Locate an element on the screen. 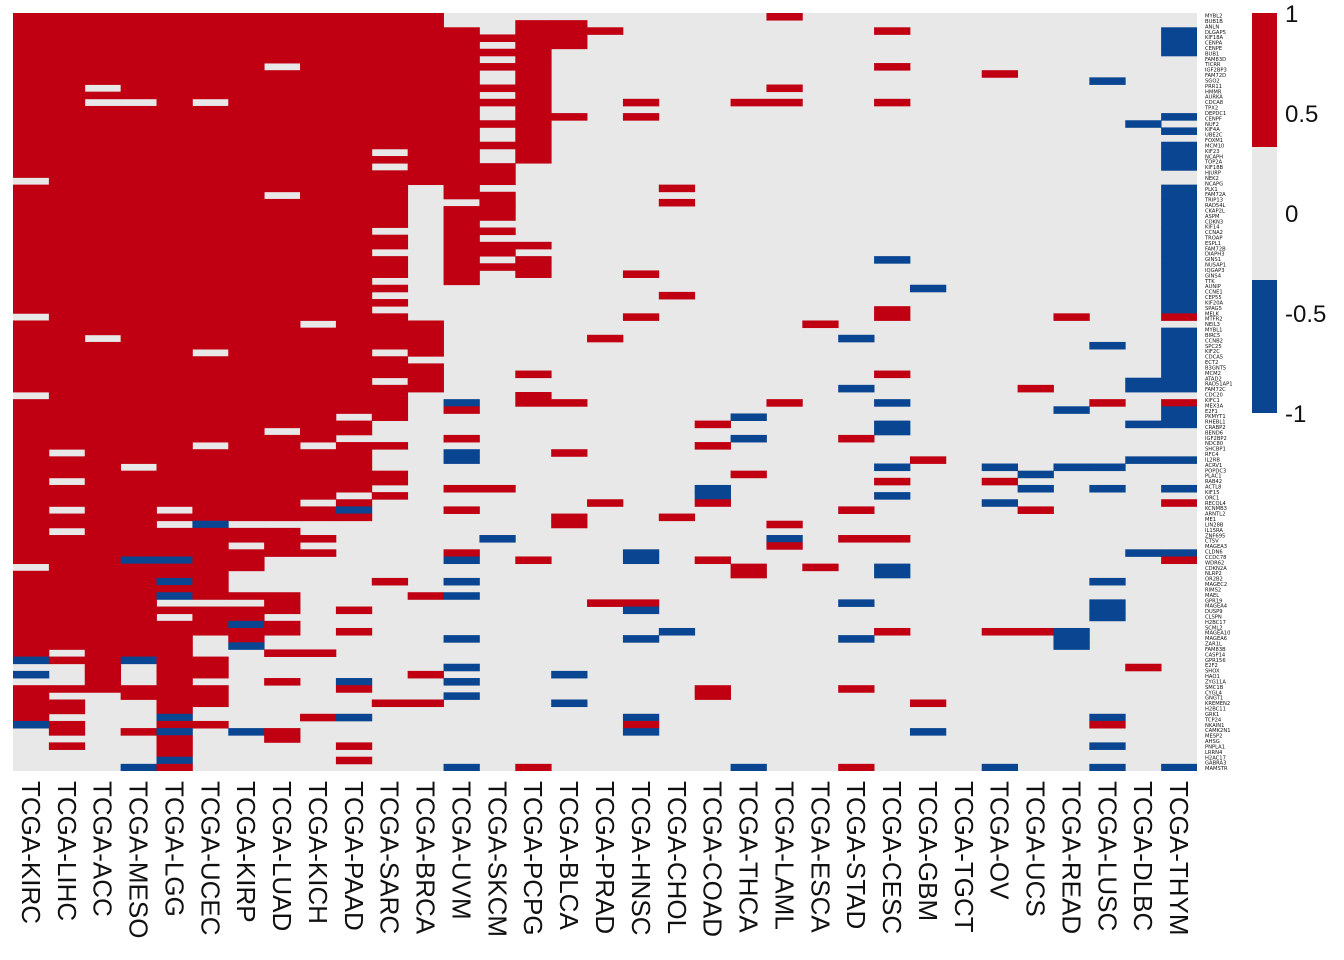 The height and width of the screenshot is (960, 1344). legend-swatch-mid is located at coordinates (1264, 213).